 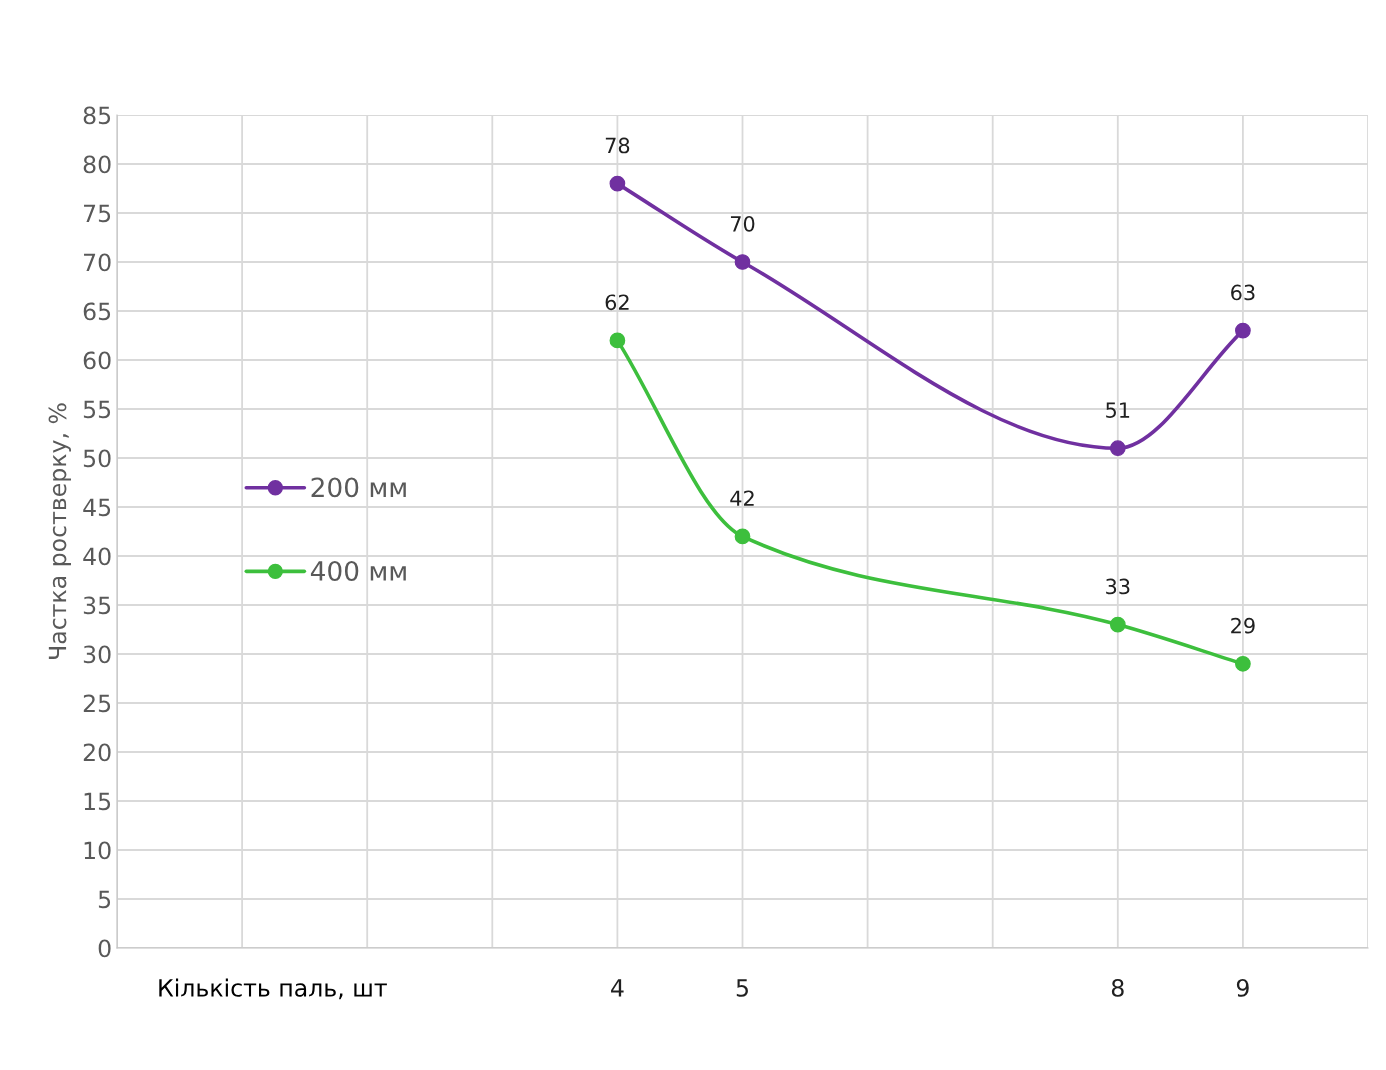 What do you see at coordinates (104, 948) in the screenshot?
I see `y-tick-label: 0` at bounding box center [104, 948].